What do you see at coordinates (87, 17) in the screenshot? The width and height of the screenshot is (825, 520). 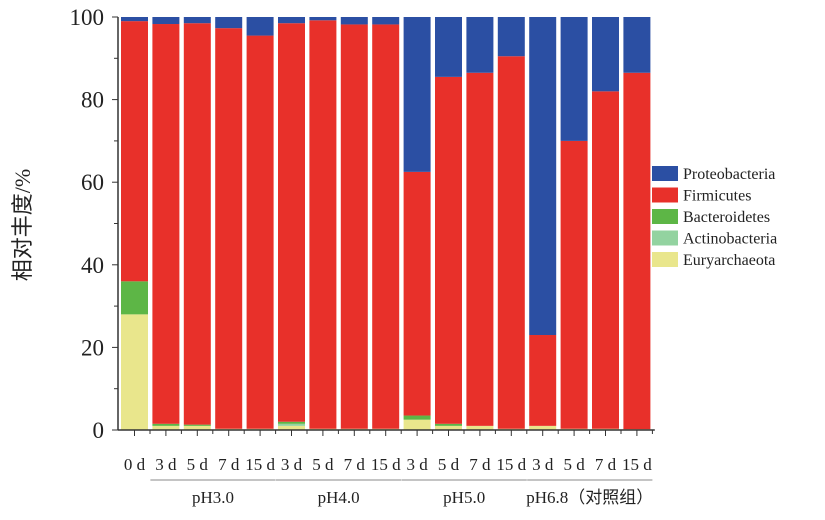 I see `y-tick-label: 100` at bounding box center [87, 17].